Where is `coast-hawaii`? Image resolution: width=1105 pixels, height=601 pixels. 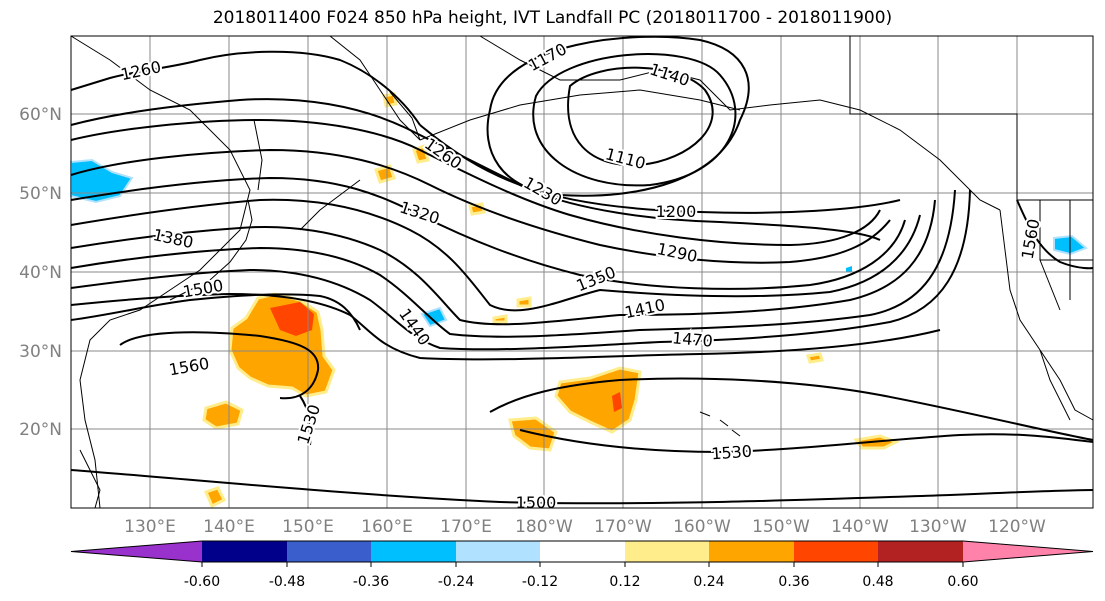 coast-hawaii is located at coordinates (720, 424).